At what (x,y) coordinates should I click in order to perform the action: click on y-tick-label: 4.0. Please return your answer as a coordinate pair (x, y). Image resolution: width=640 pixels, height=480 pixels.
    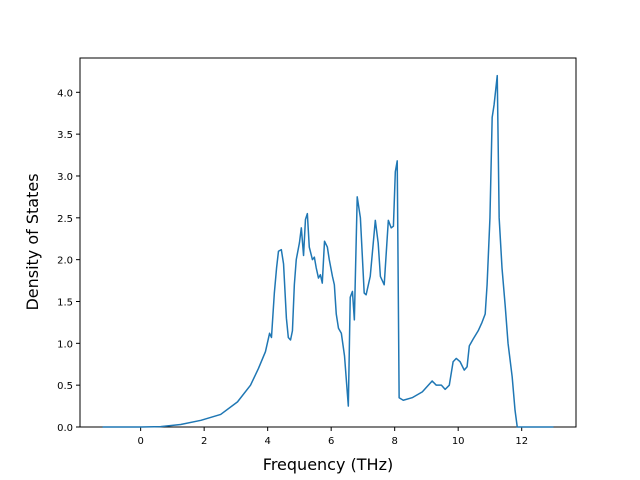
    Looking at the image, I should click on (65, 93).